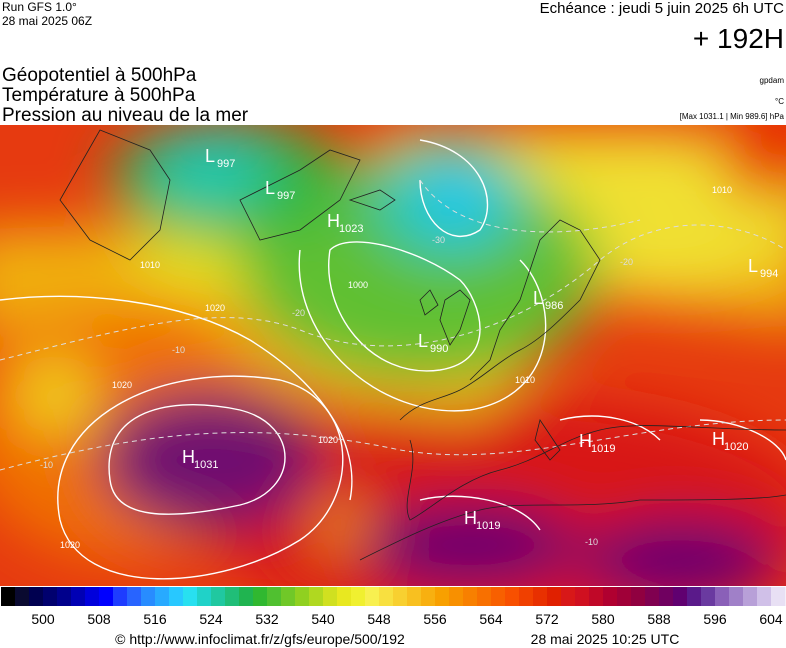 This screenshot has height=648, width=786. What do you see at coordinates (99, 75) in the screenshot?
I see `title-1: Géopotentiel à 500hPa` at bounding box center [99, 75].